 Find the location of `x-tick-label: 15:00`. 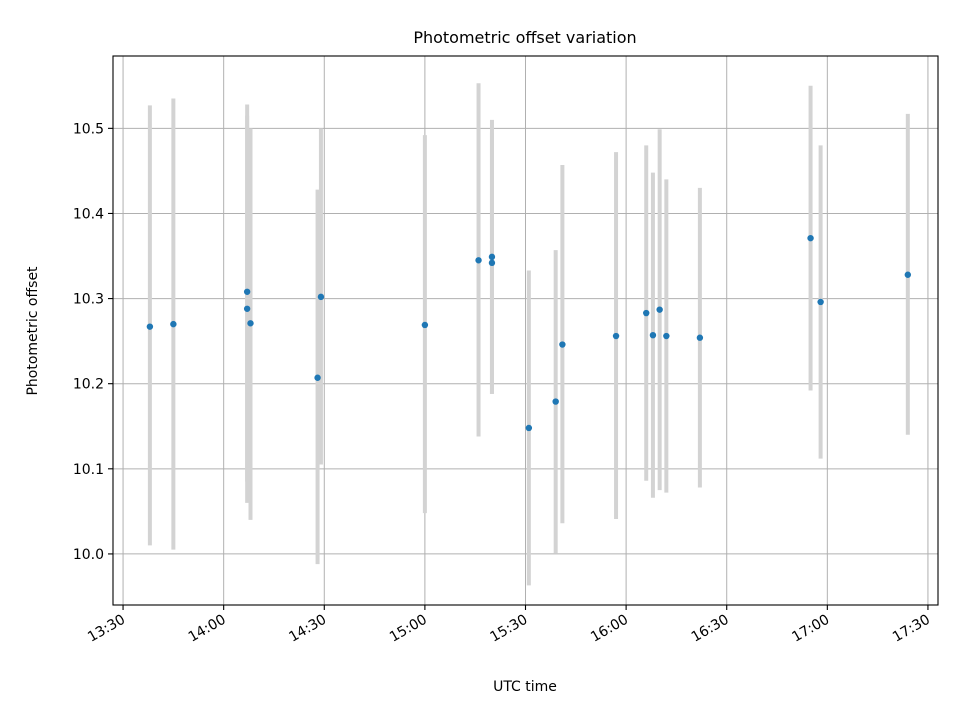

x-tick-label: 15:00 is located at coordinates (408, 629).